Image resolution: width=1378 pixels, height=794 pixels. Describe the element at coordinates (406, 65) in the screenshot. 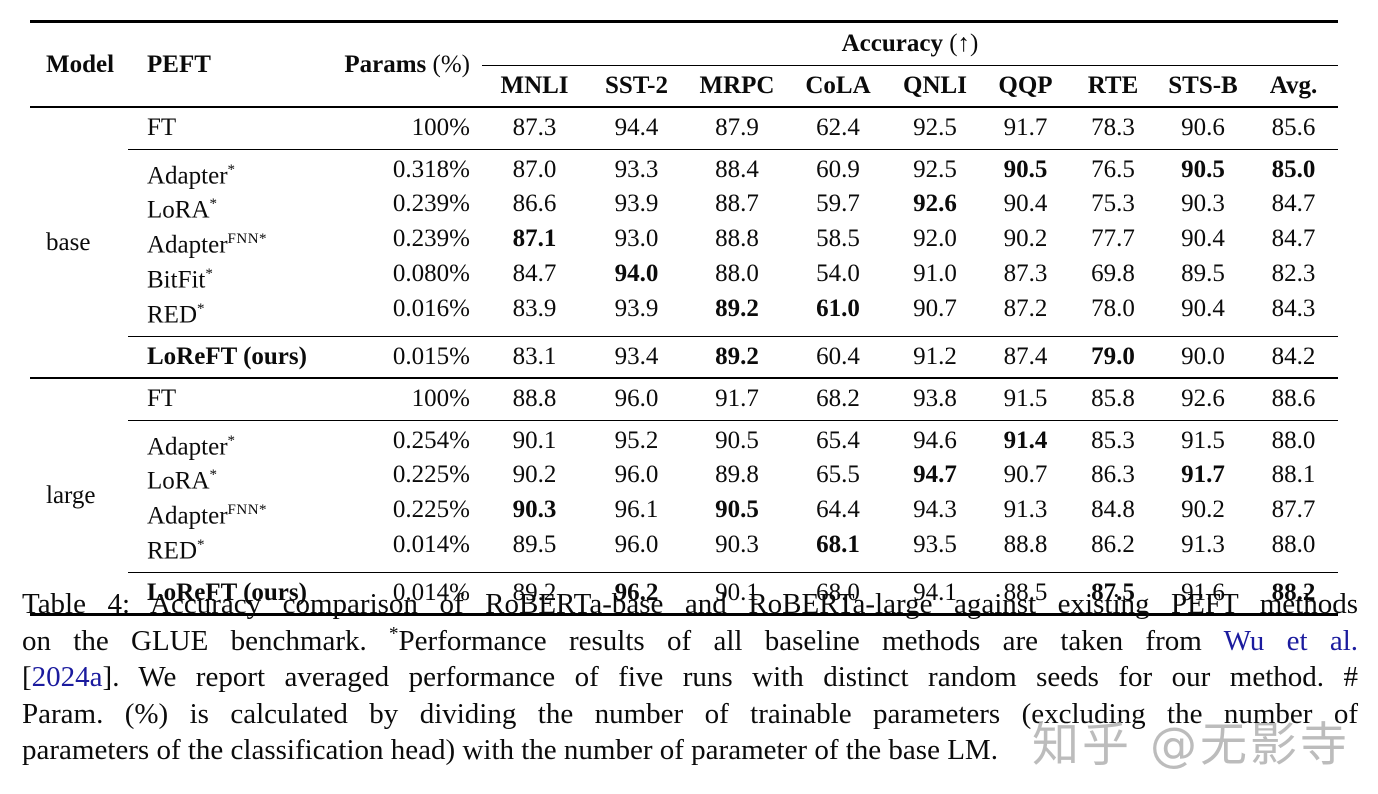

I see `column-header-params: Params (%)` at that location.